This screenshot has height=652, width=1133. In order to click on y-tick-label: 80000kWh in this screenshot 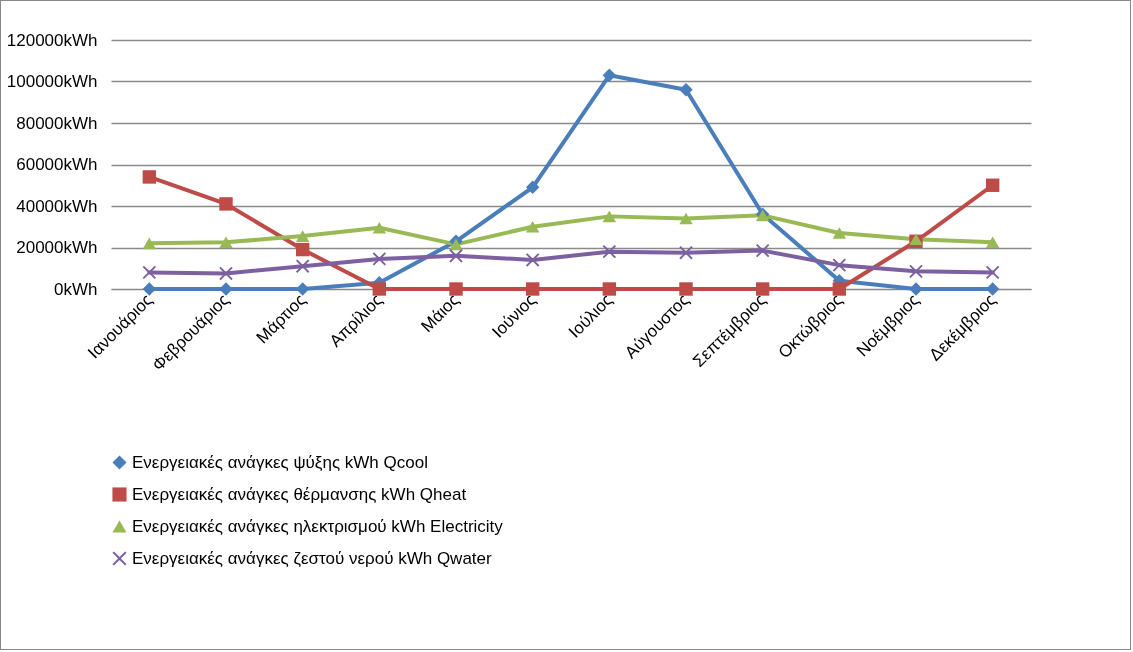, I will do `click(57, 123)`.